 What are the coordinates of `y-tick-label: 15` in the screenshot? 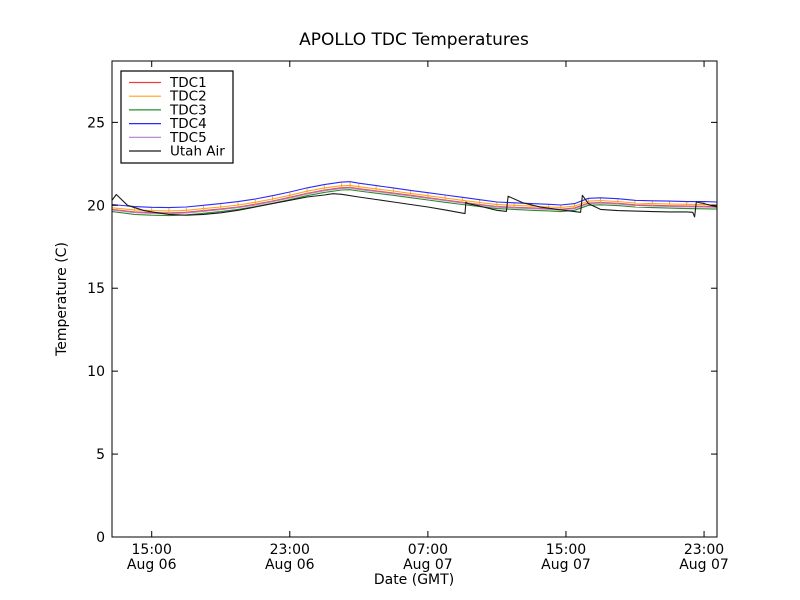 It's located at (96, 289).